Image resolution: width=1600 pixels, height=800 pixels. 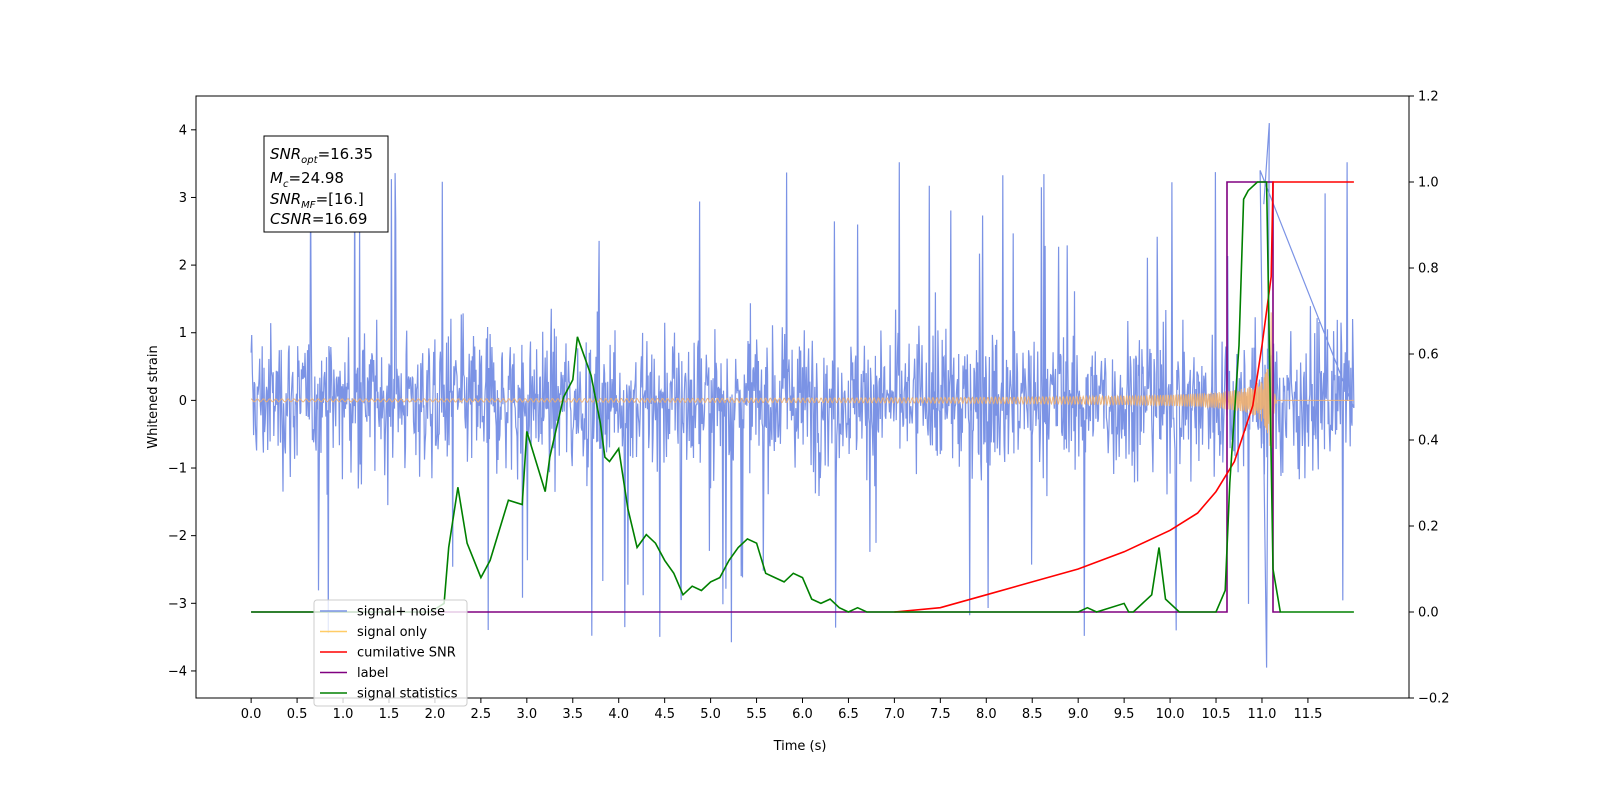 I want to click on y-left-tick-label: −4, so click(x=177, y=671).